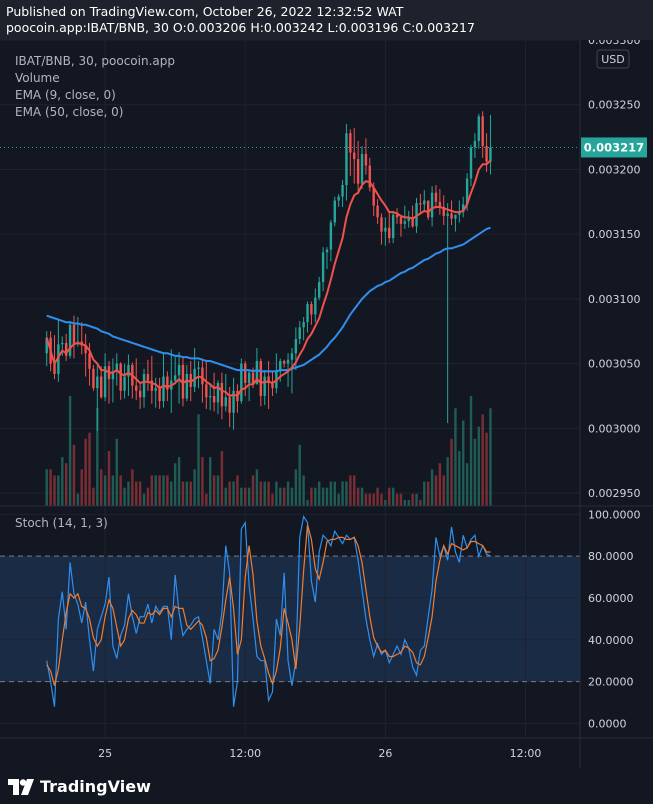 This screenshot has height=804, width=653. I want to click on last-price-bg, so click(614, 147).